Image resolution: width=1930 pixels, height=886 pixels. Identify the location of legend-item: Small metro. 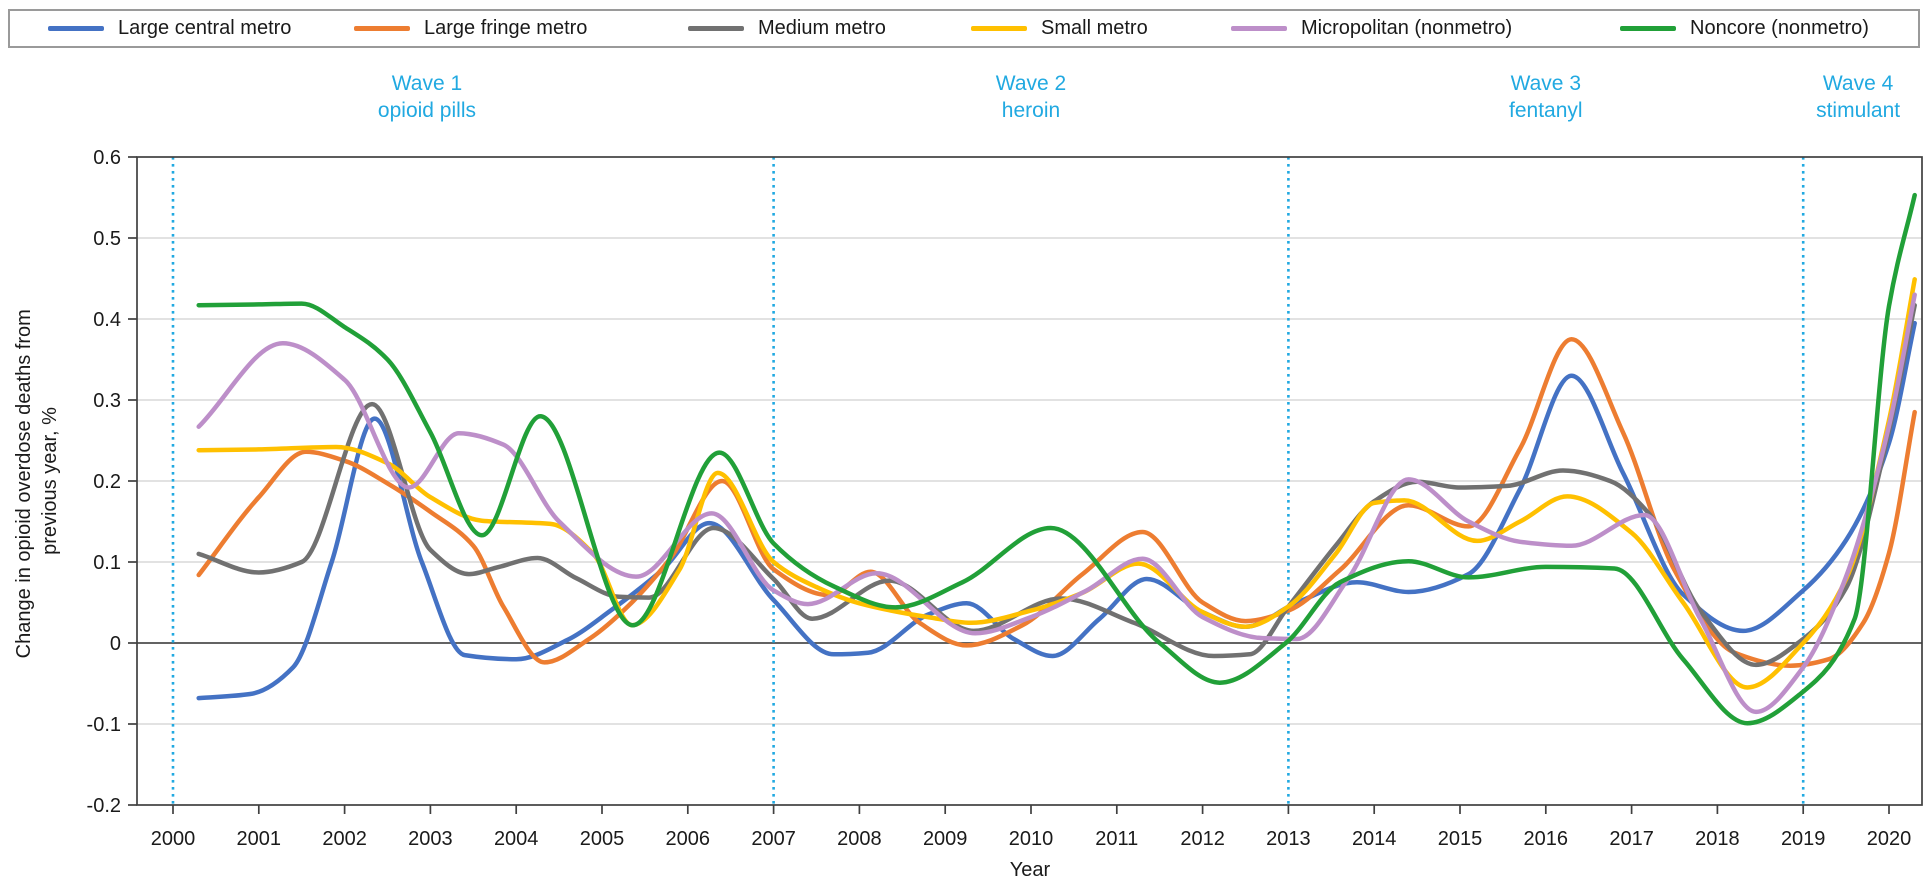
(1059, 28).